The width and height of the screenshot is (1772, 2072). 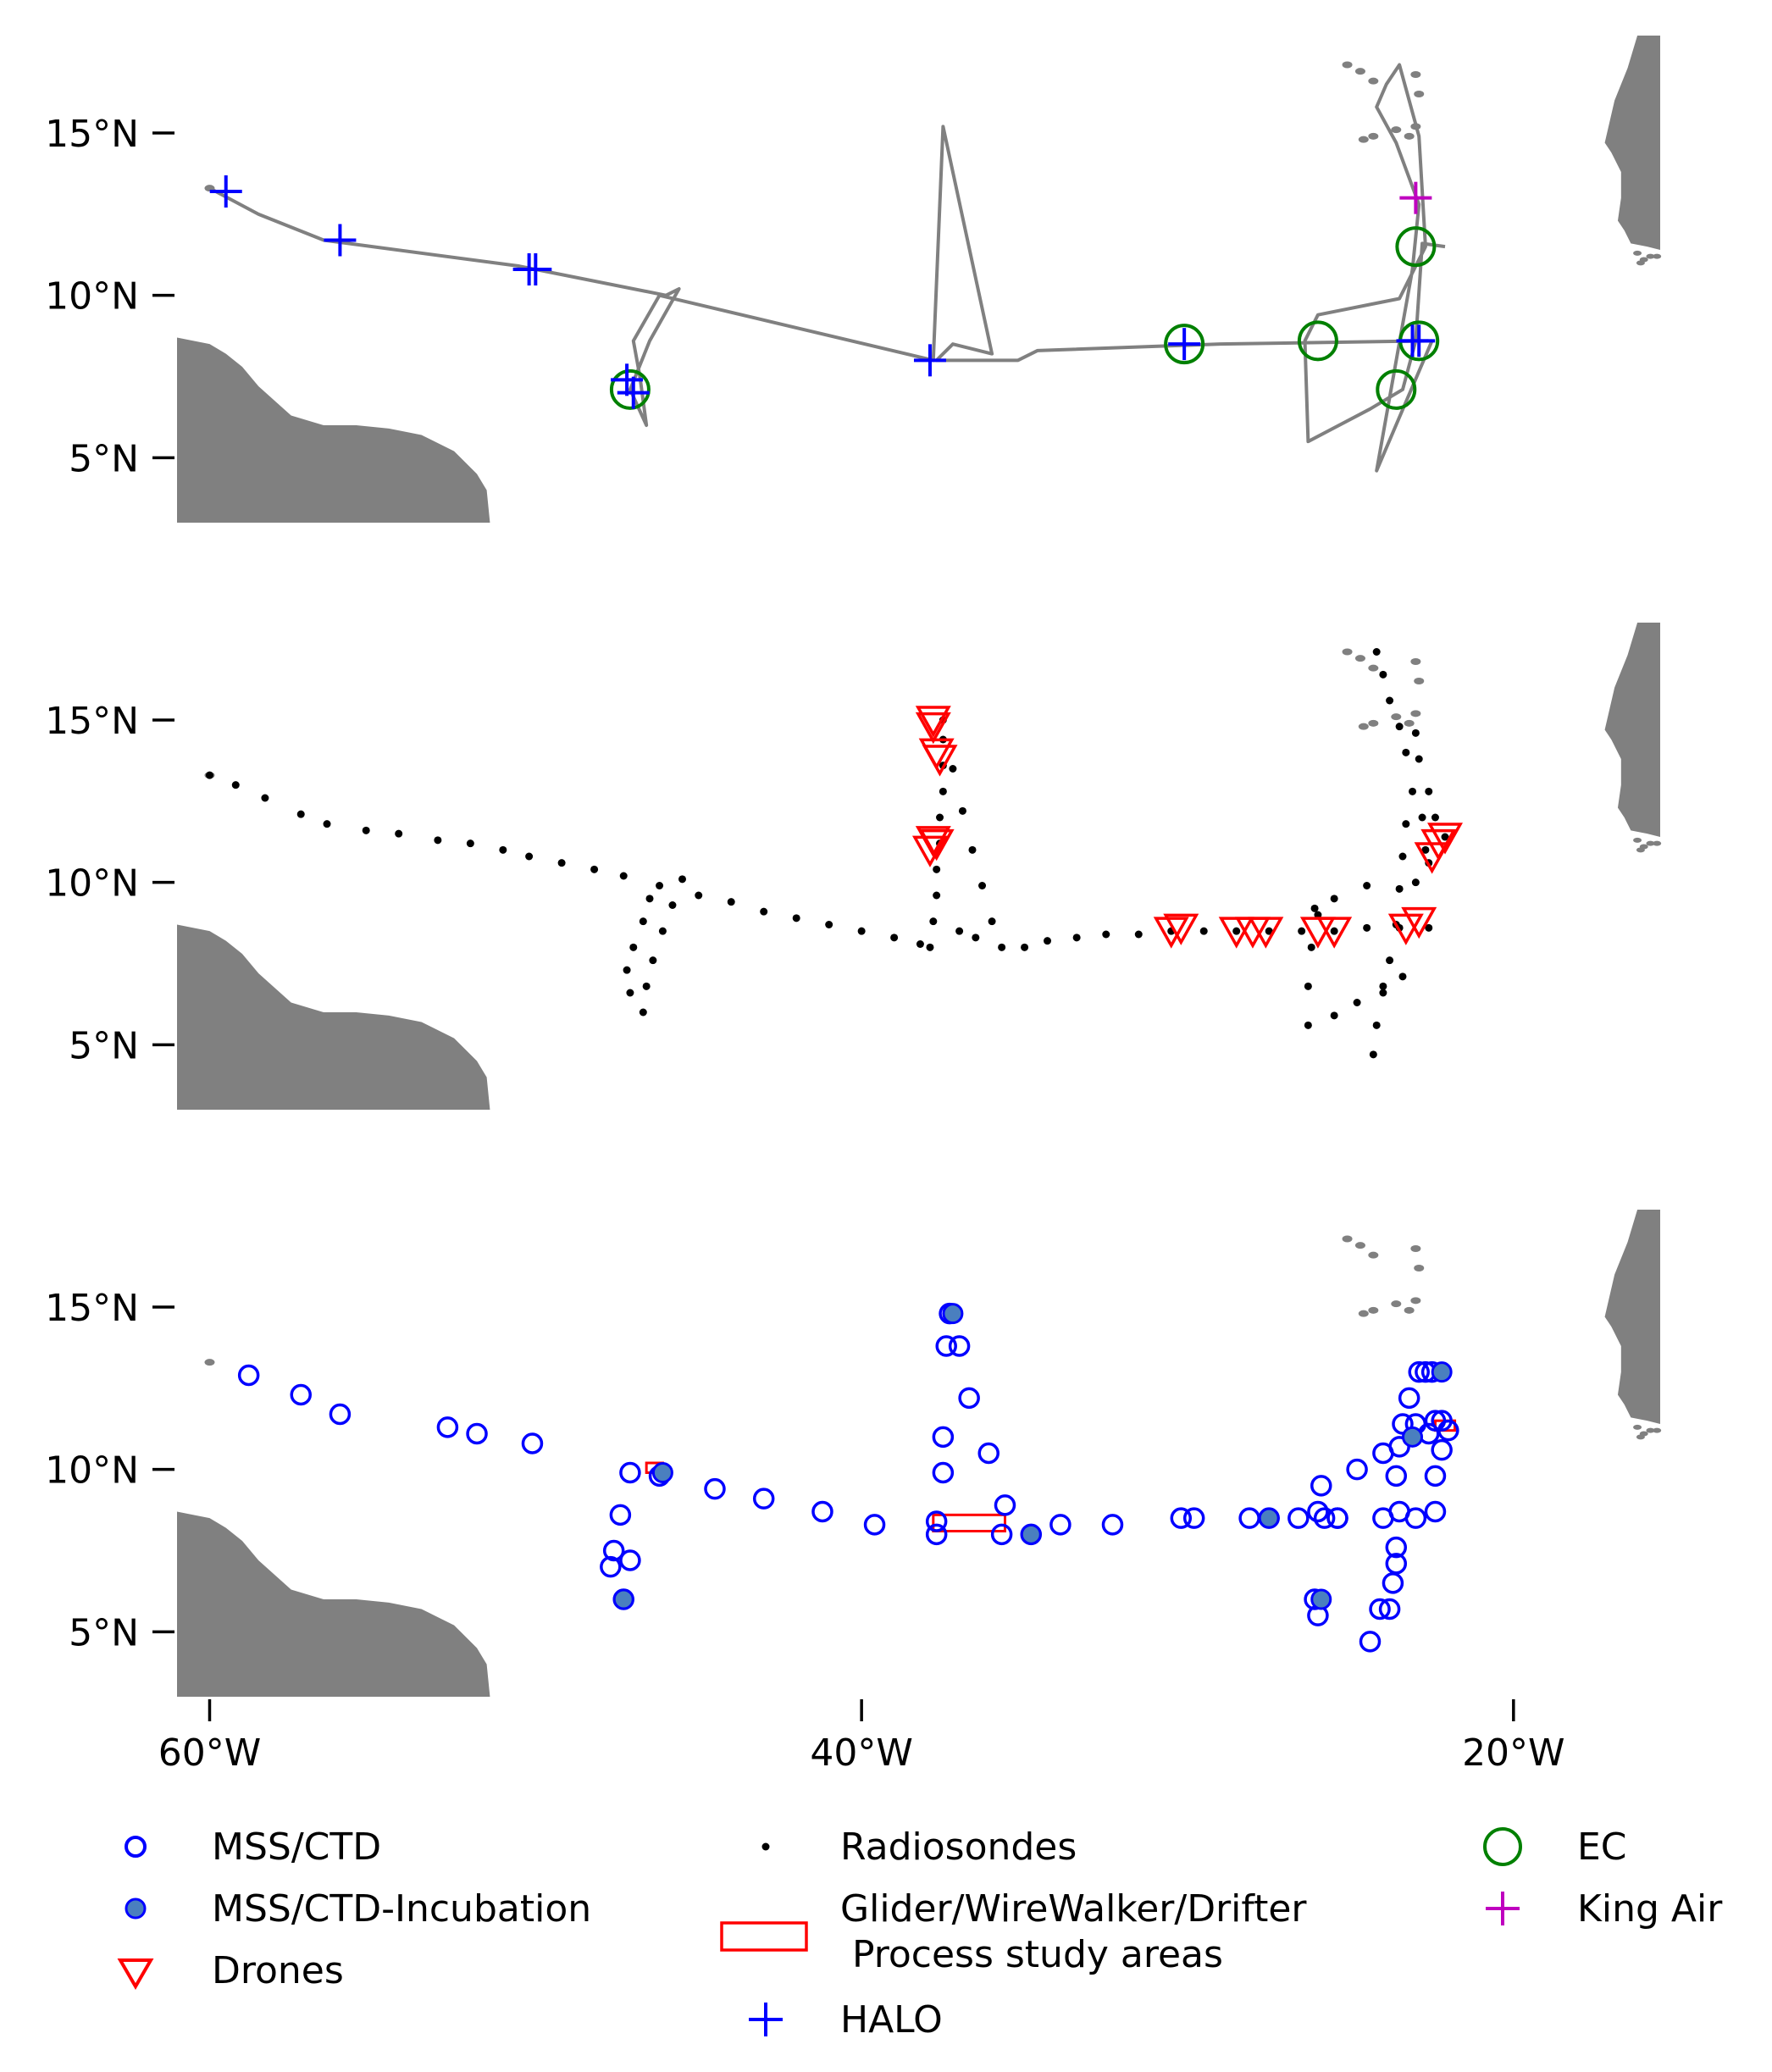 I want to click on mss-ctd-legend-icon, so click(x=136, y=1847).